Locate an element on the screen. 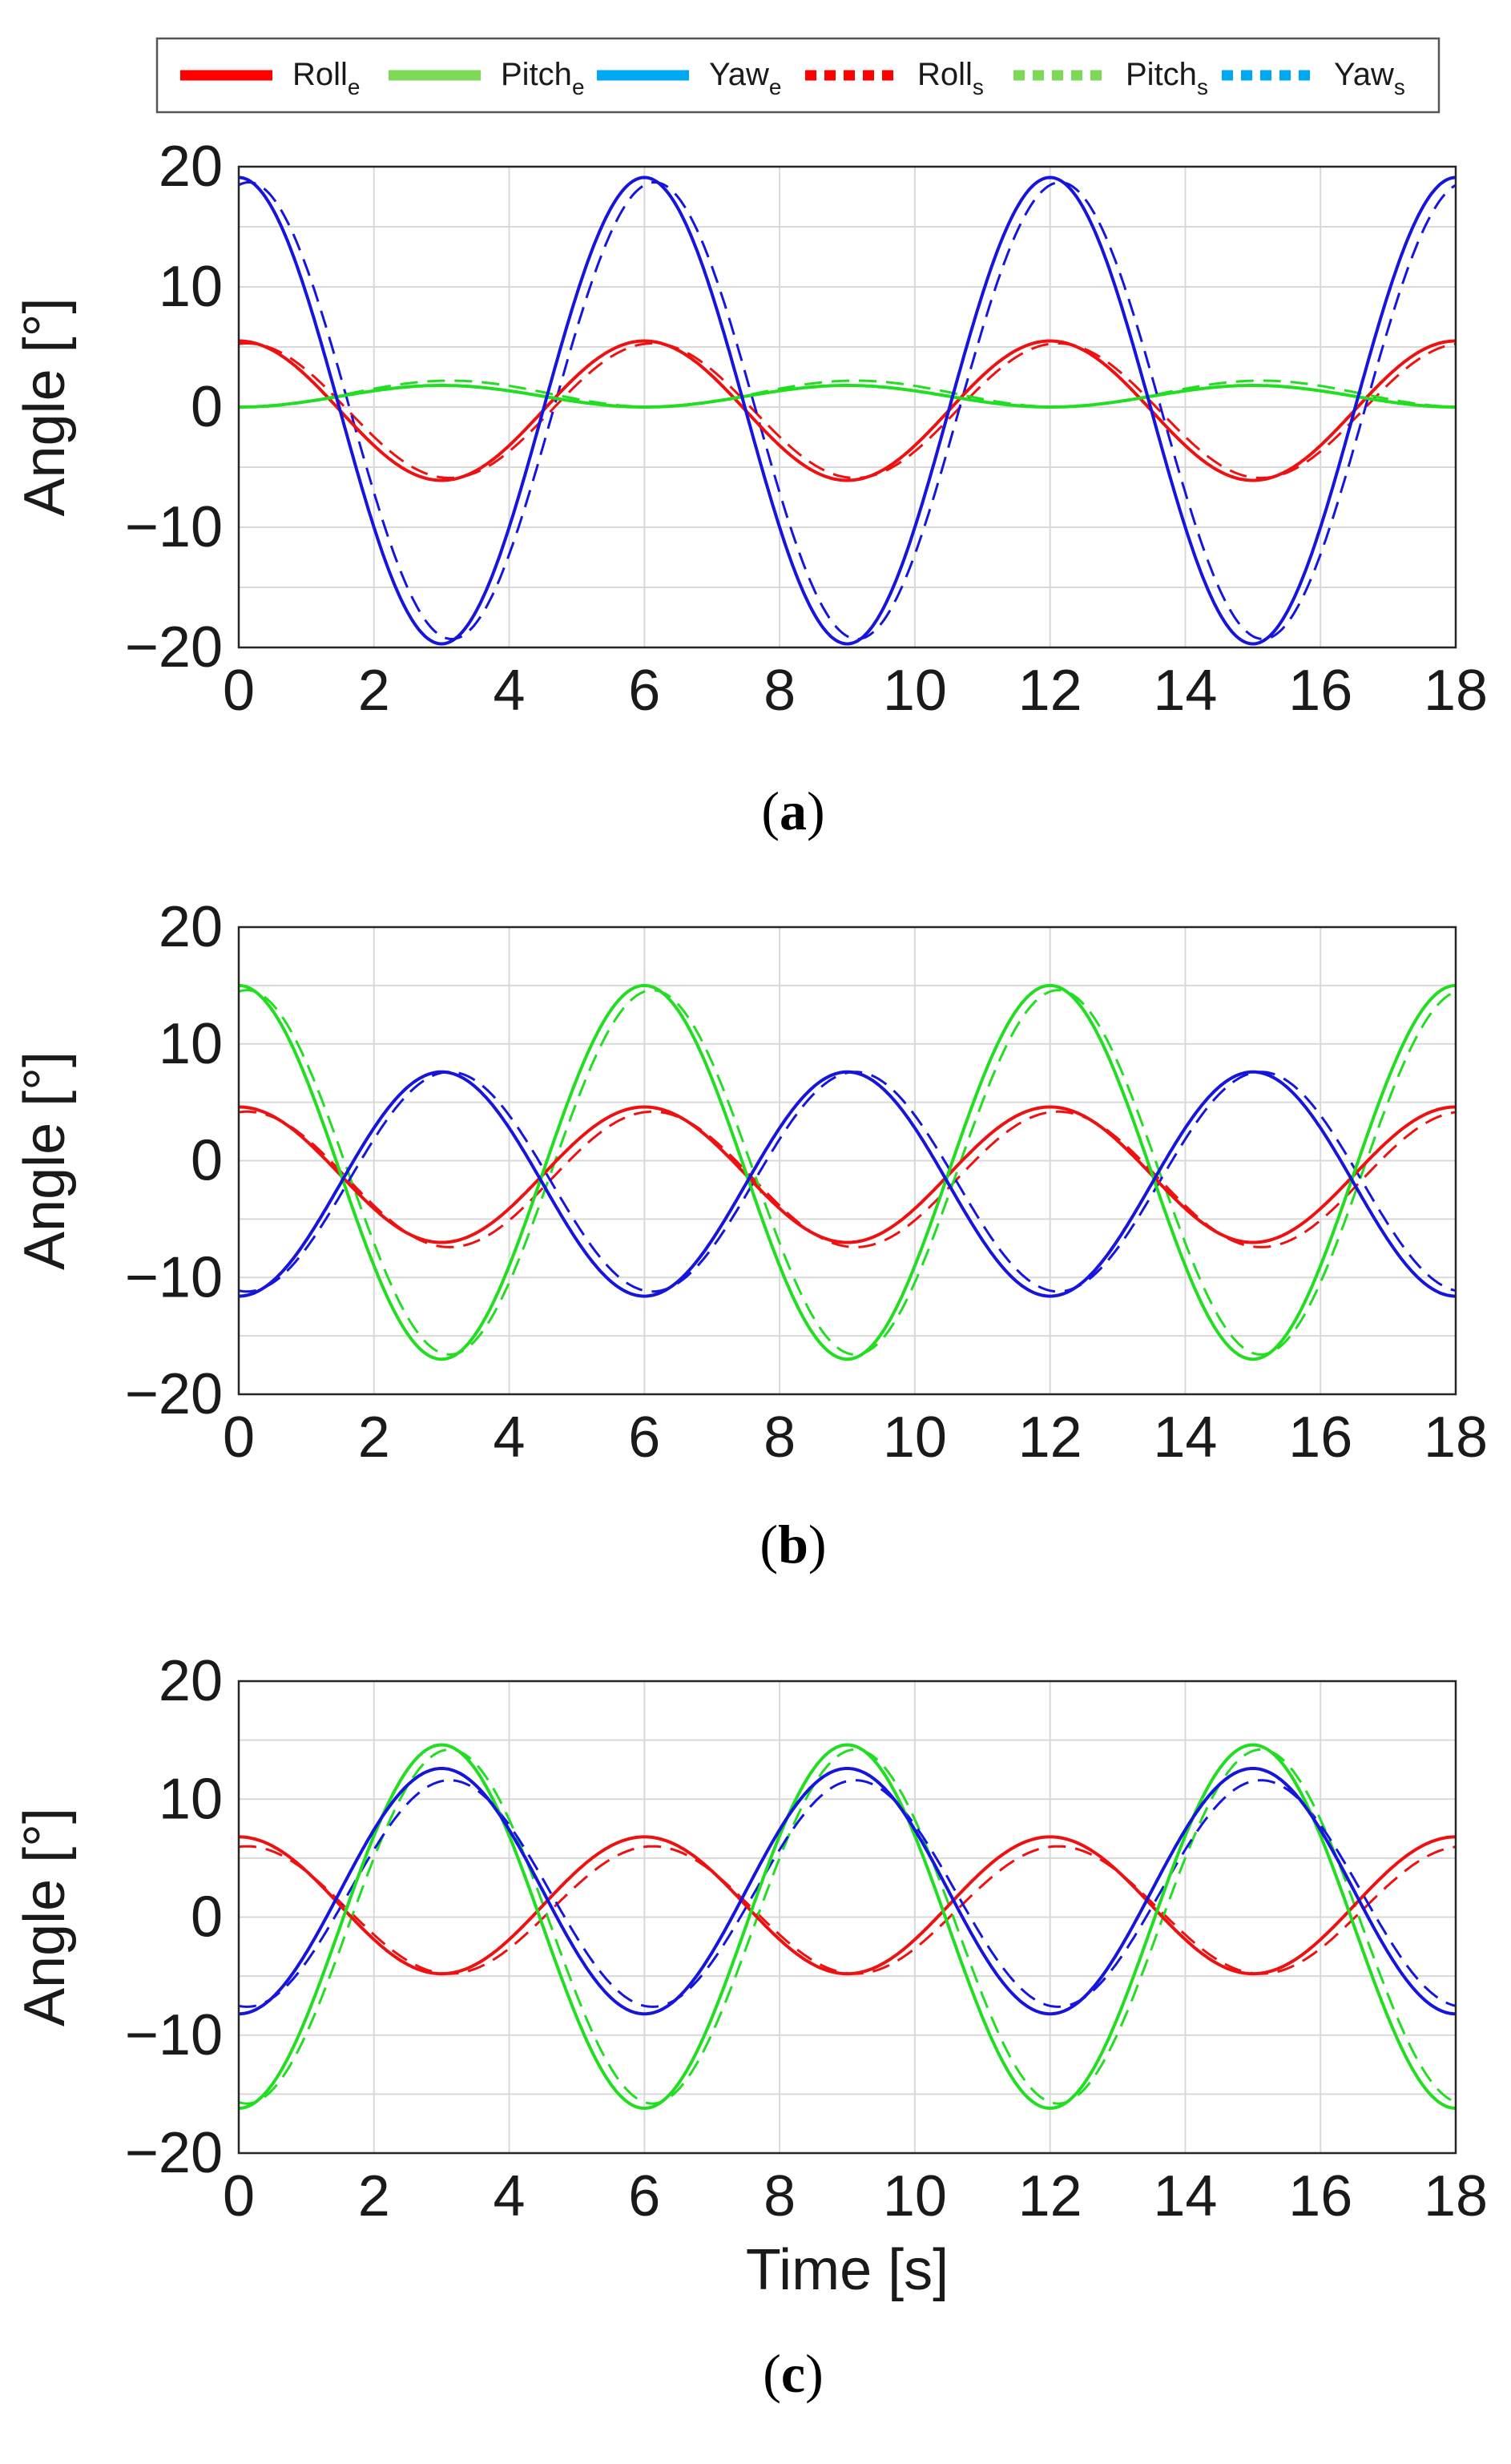 The height and width of the screenshot is (2464, 1511). panel-caption: (a) is located at coordinates (793, 810).